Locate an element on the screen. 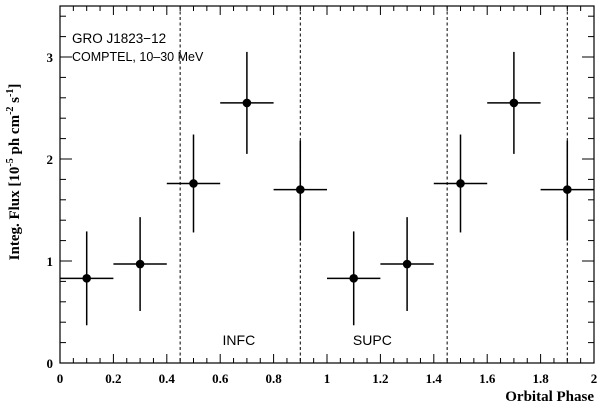  x-tick-label: 1.6 is located at coordinates (487, 378).